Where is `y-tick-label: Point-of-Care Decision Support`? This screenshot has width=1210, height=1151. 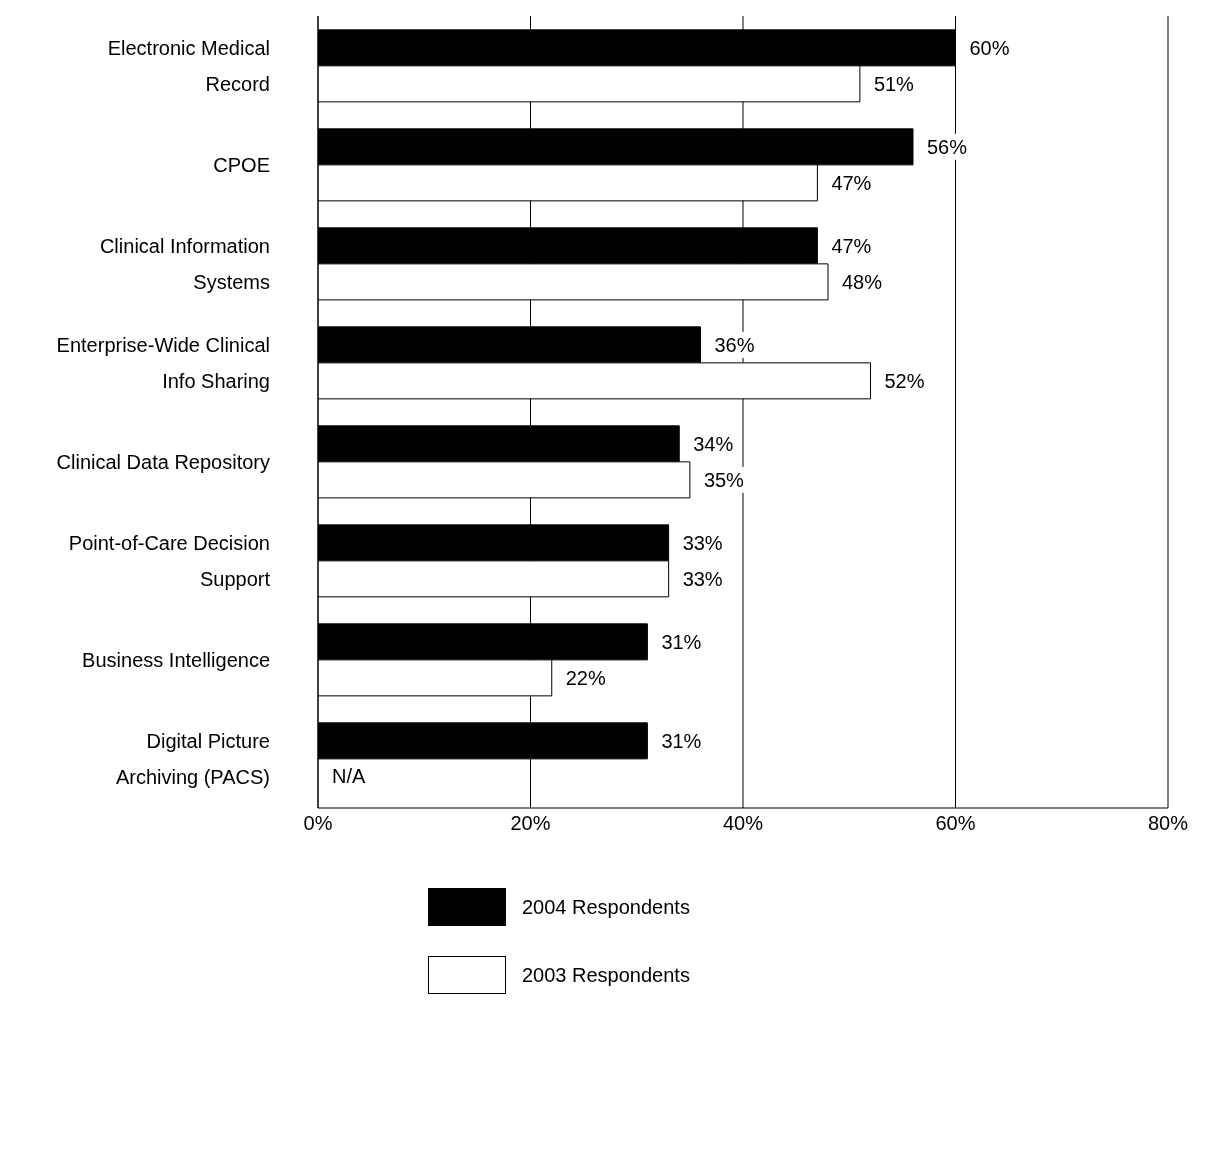
y-tick-label: Point-of-Care Decision Support is located at coordinates (169, 560).